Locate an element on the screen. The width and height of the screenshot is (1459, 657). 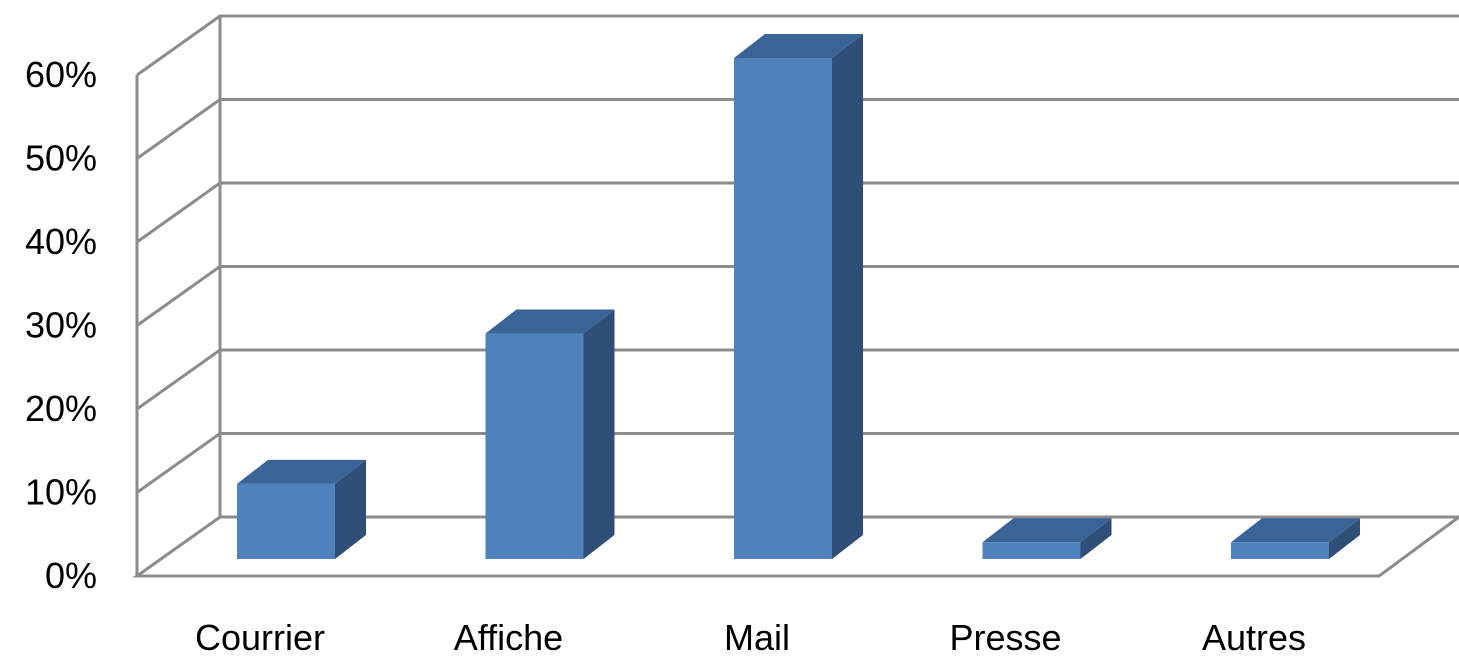
x-category-label: Presse is located at coordinates (1005, 637).